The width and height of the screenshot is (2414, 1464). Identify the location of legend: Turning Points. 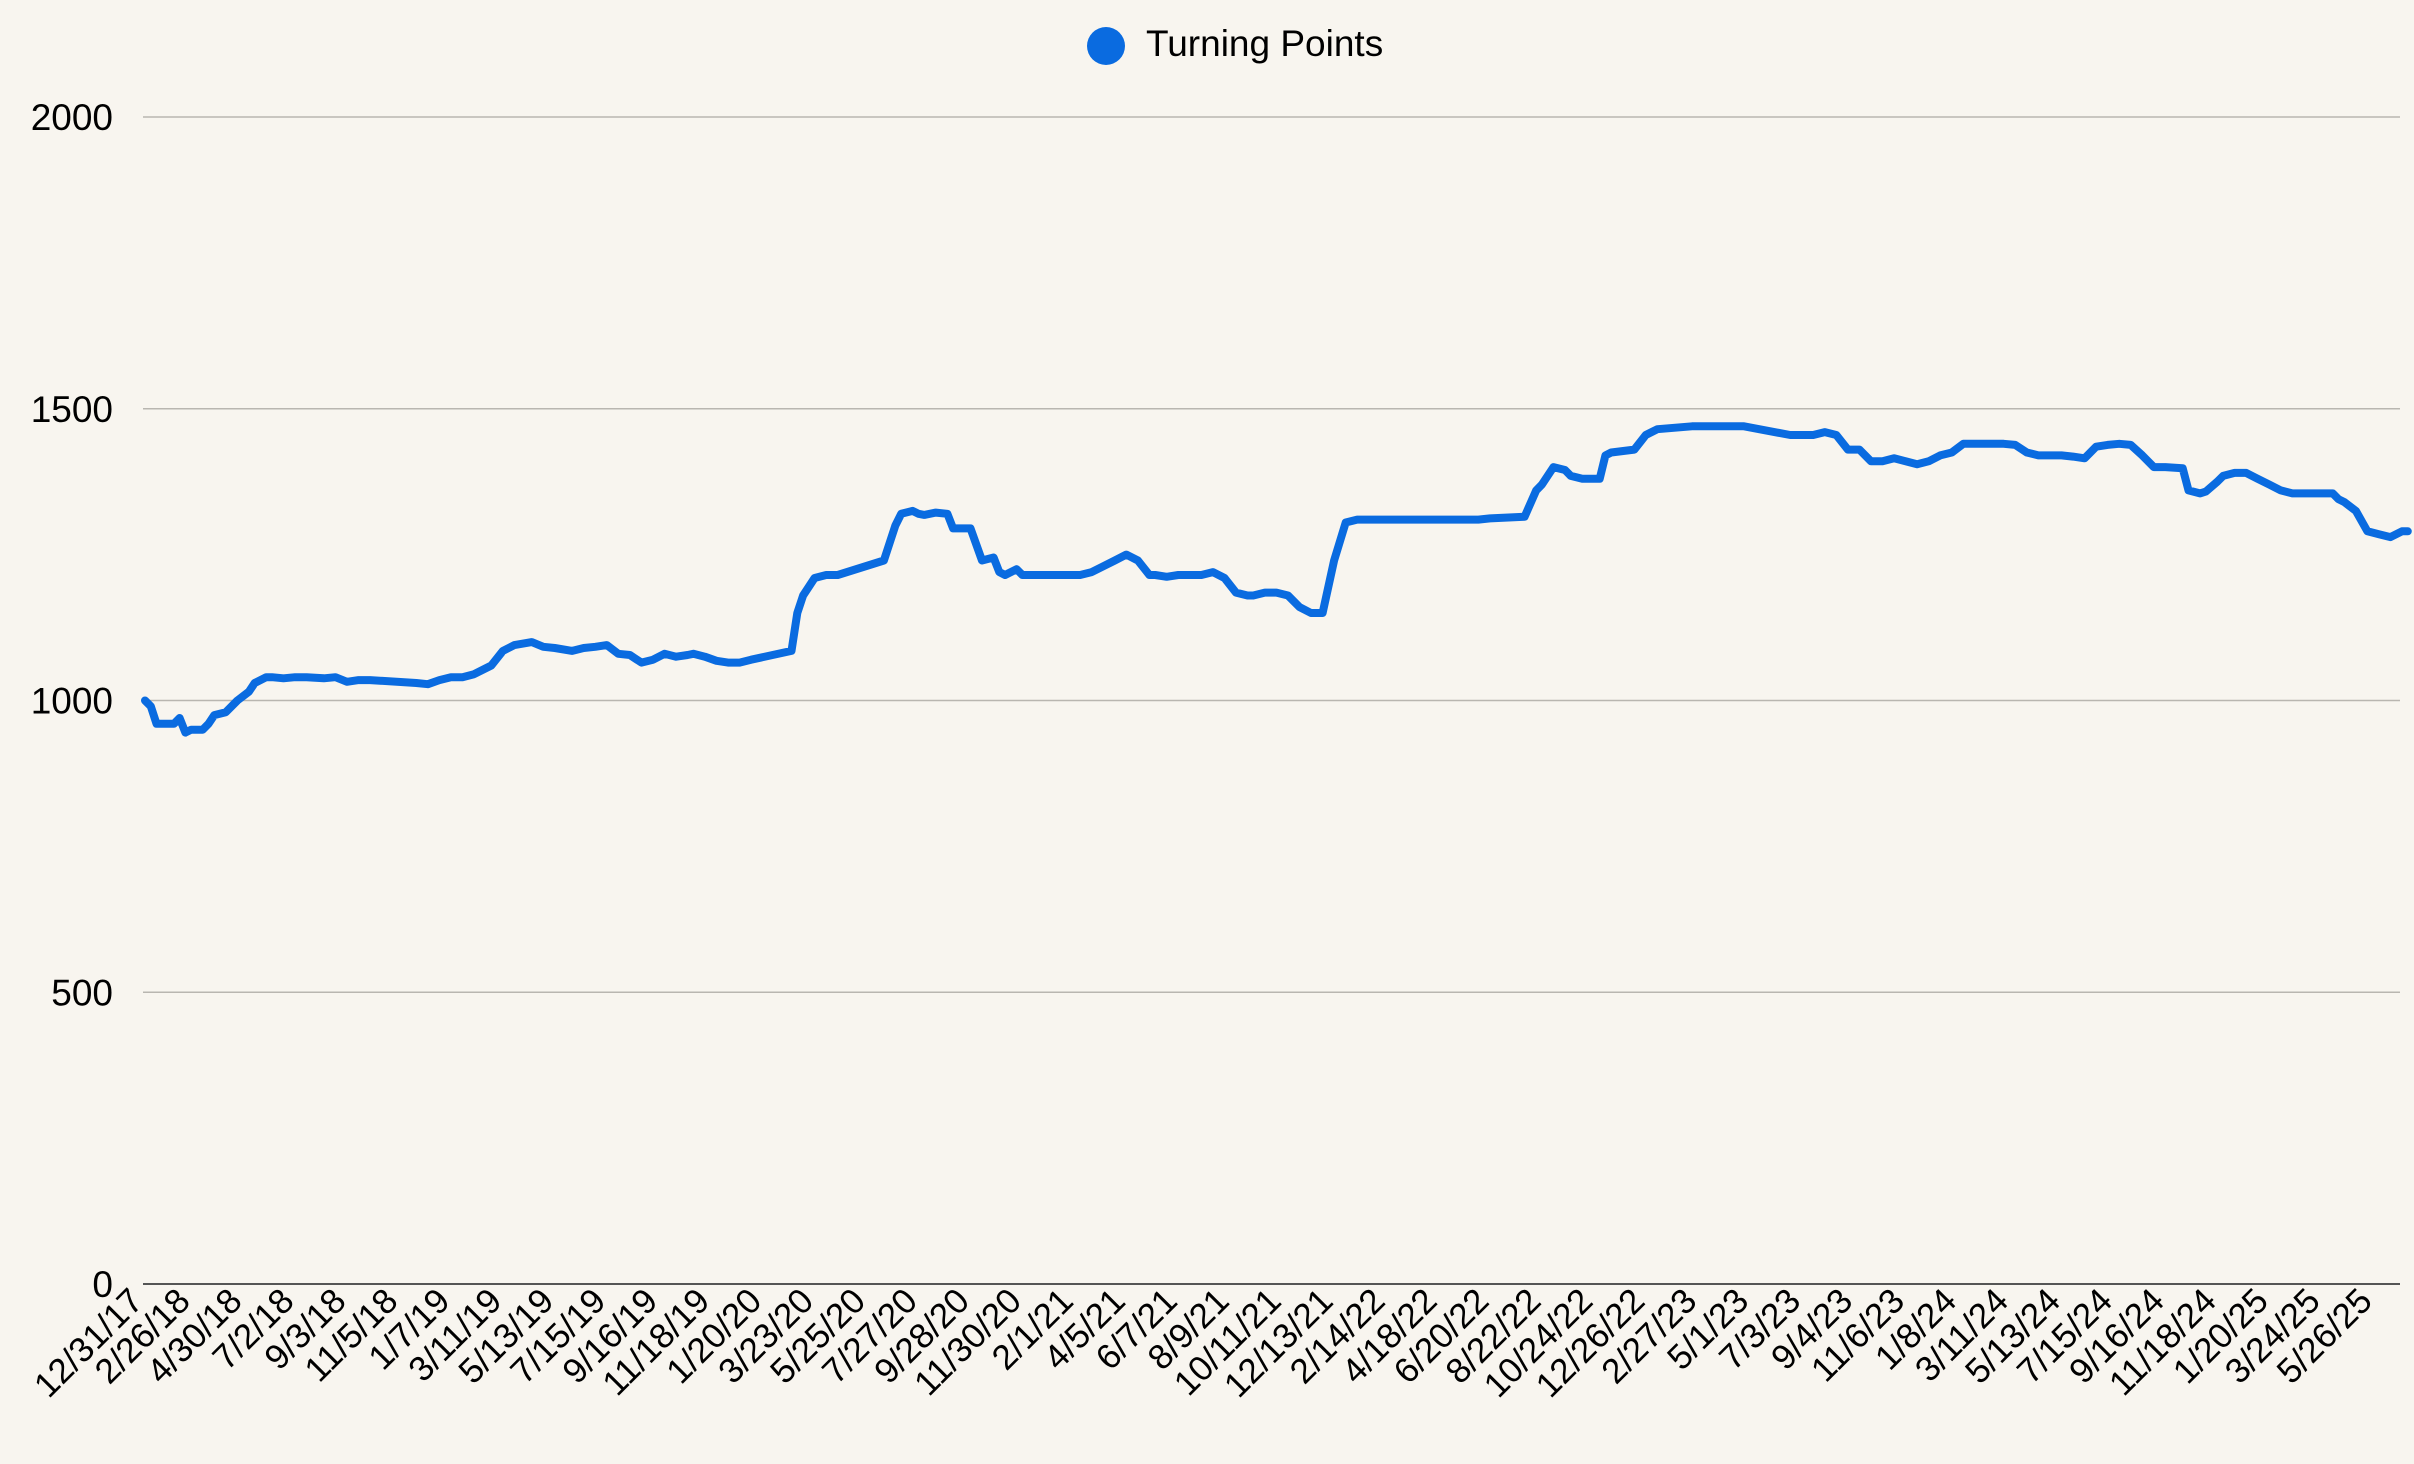
(1235, 44).